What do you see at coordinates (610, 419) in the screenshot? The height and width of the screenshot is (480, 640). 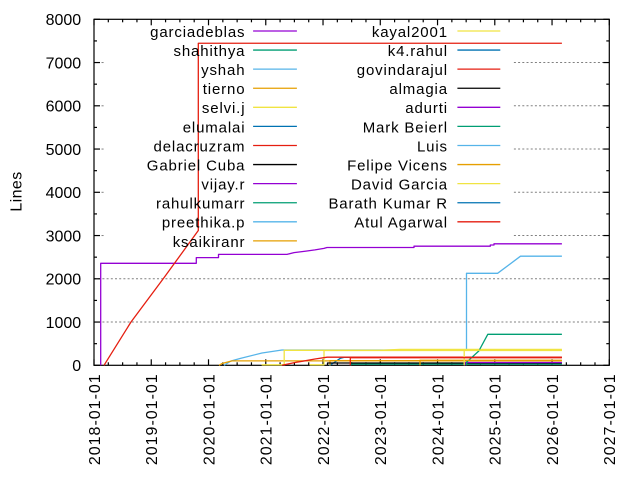 I see `svg-text: 2027-01-01` at bounding box center [610, 419].